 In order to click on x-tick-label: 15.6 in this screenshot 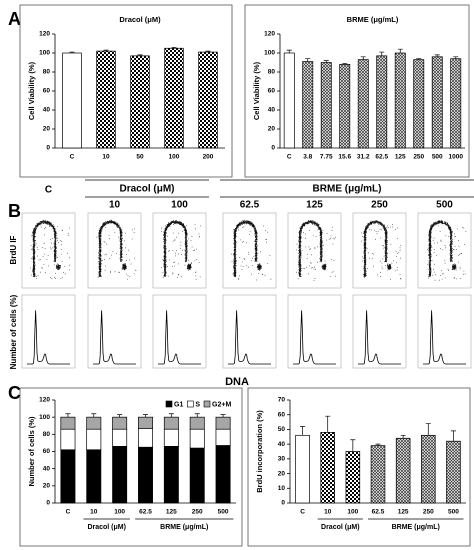, I will do `click(344, 157)`.